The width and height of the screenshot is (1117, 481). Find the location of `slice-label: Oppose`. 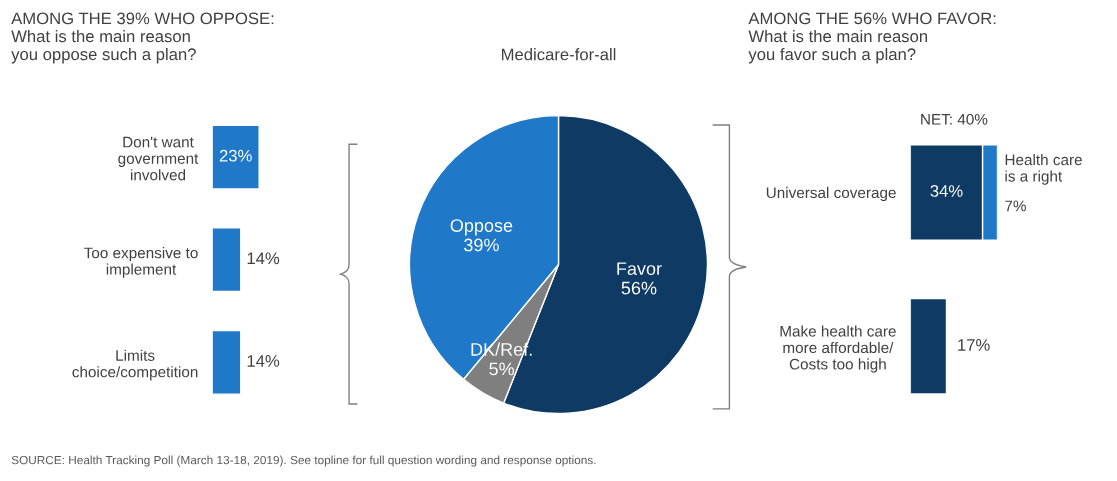

slice-label: Oppose is located at coordinates (481, 227).